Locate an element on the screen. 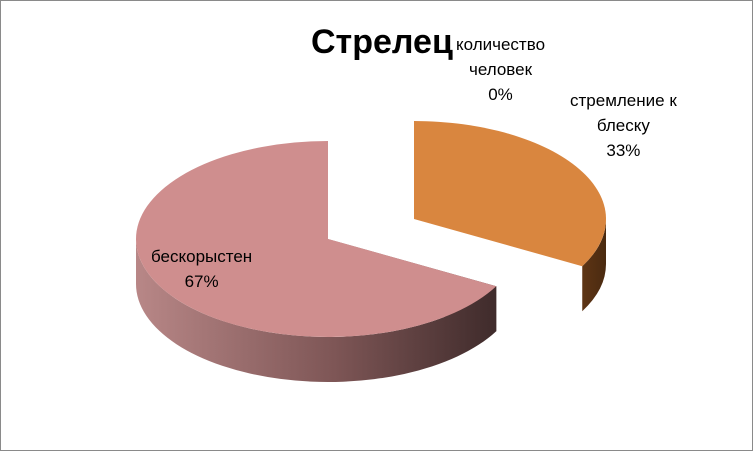 Image resolution: width=753 pixels, height=451 pixels. slice-label-brilliance-percent: 33% is located at coordinates (623, 150).